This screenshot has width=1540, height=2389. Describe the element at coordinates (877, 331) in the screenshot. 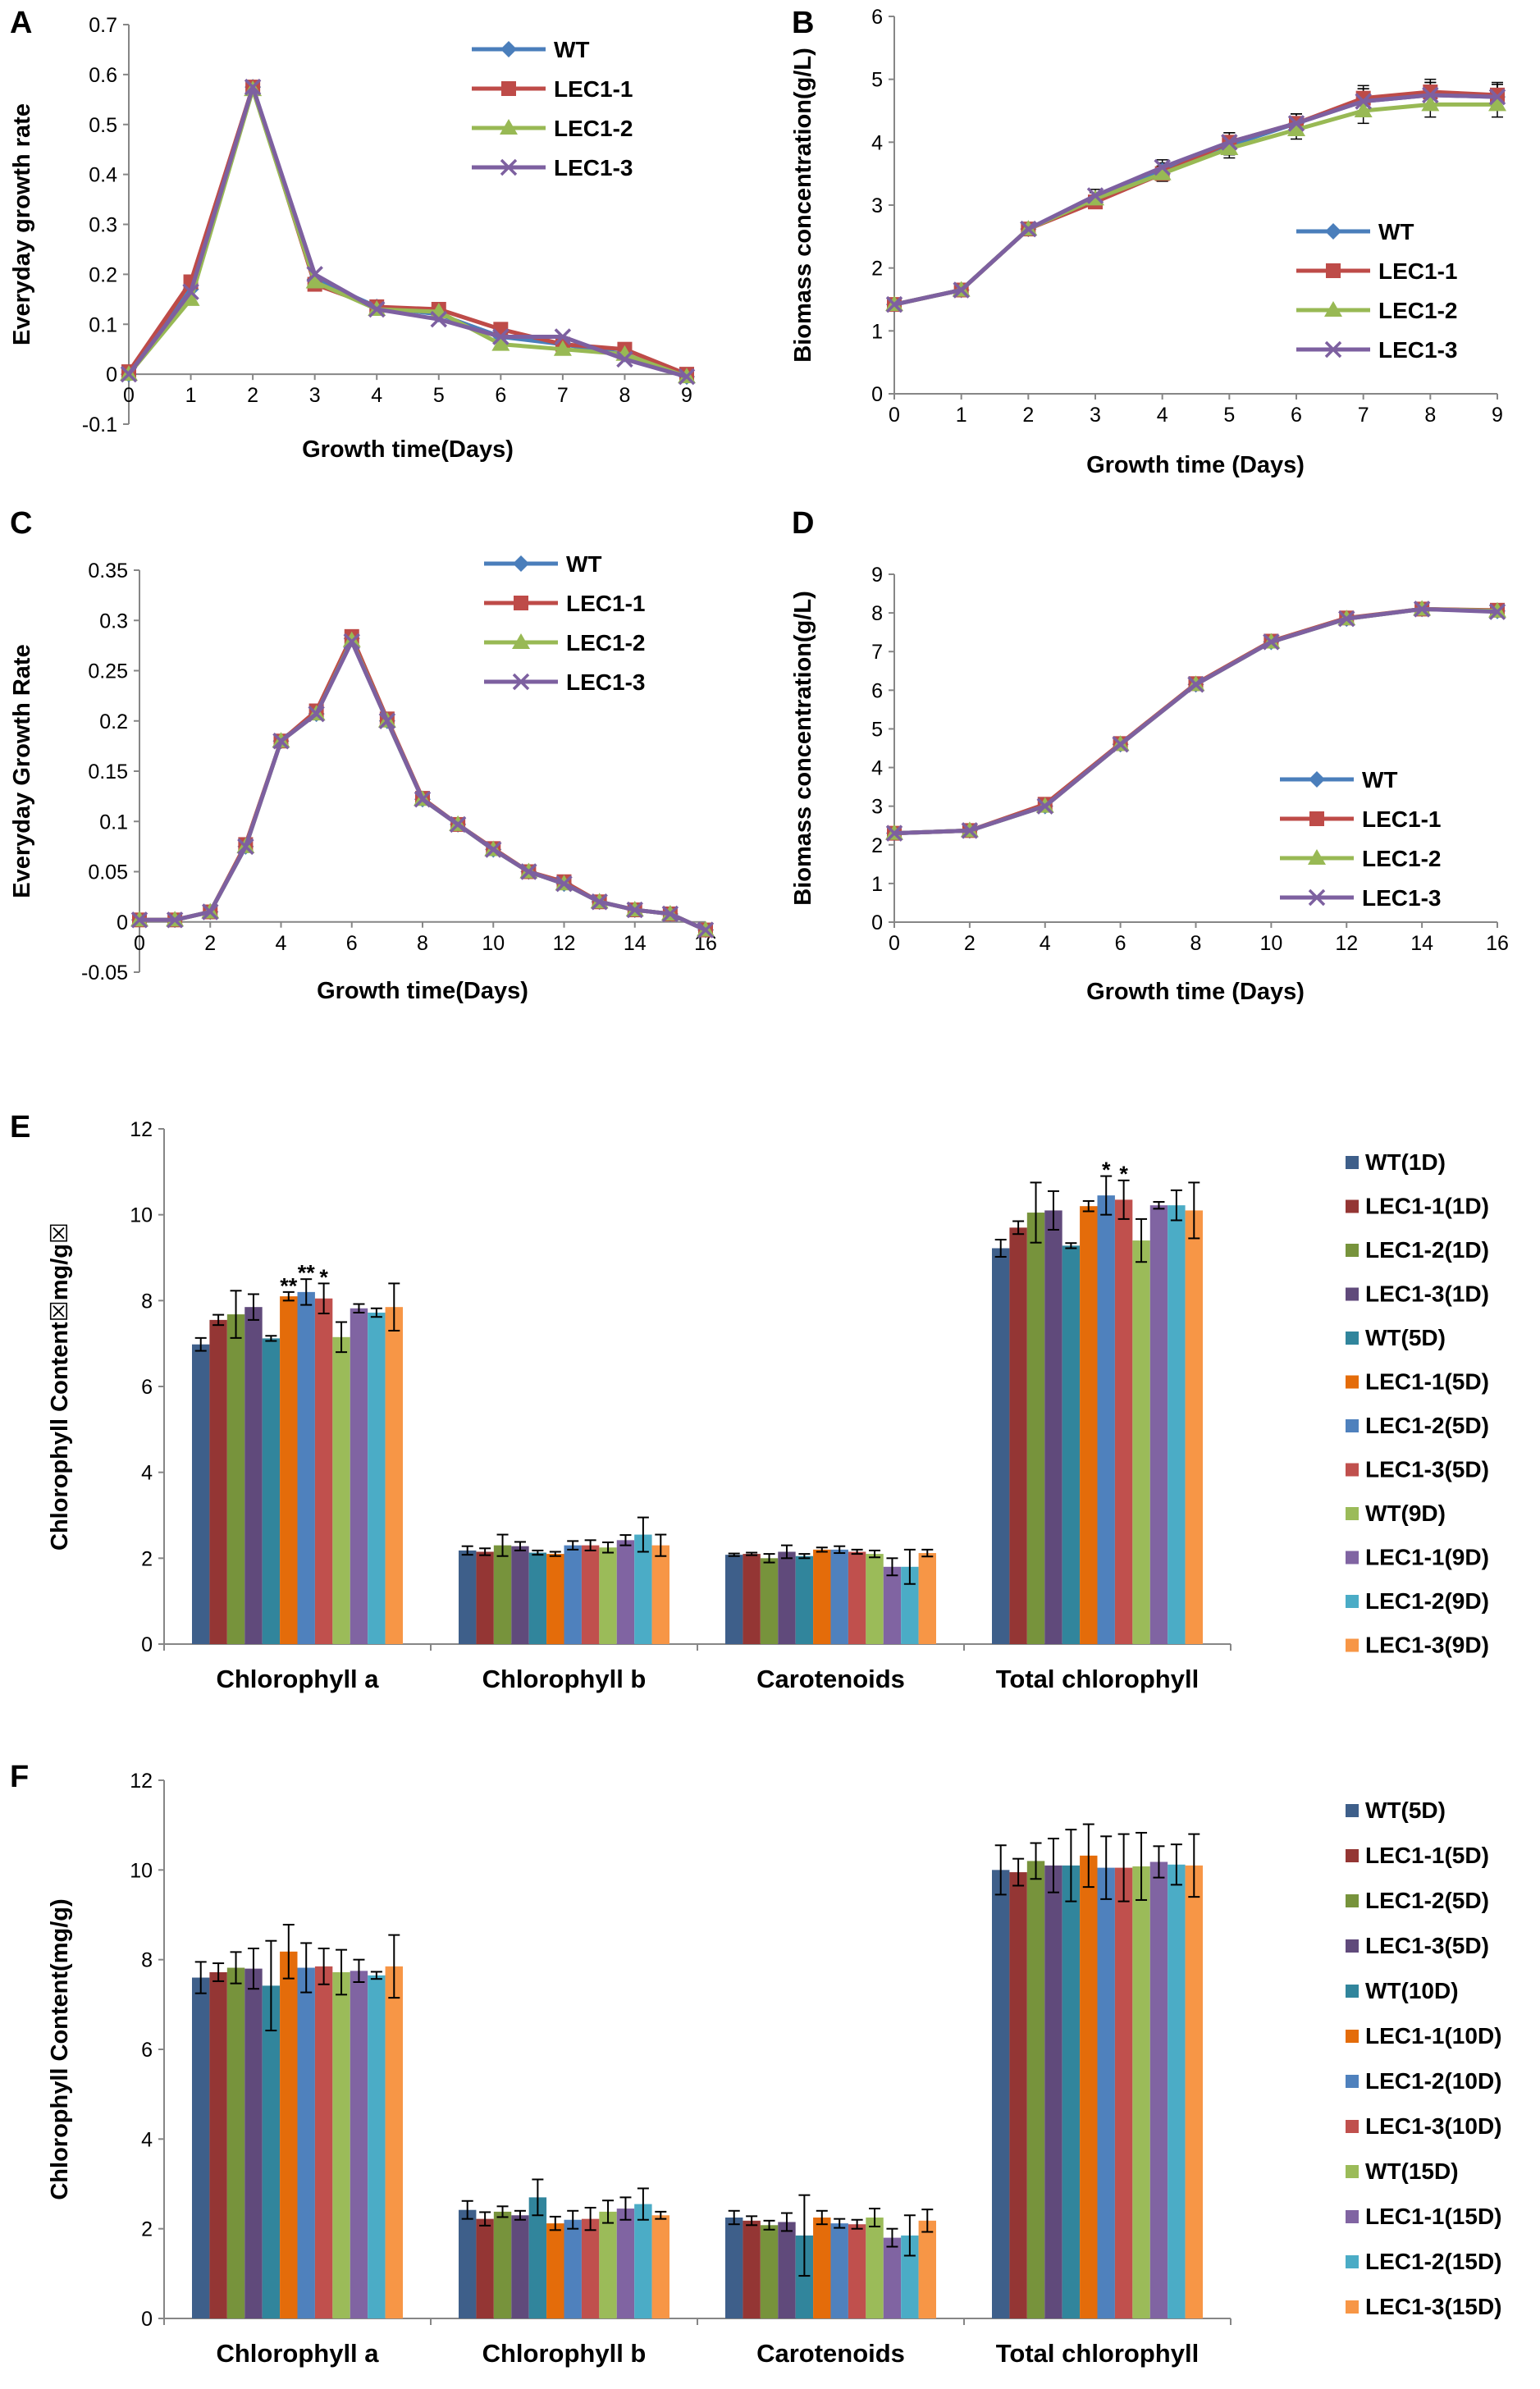

I see `y-tick-label: 1` at that location.